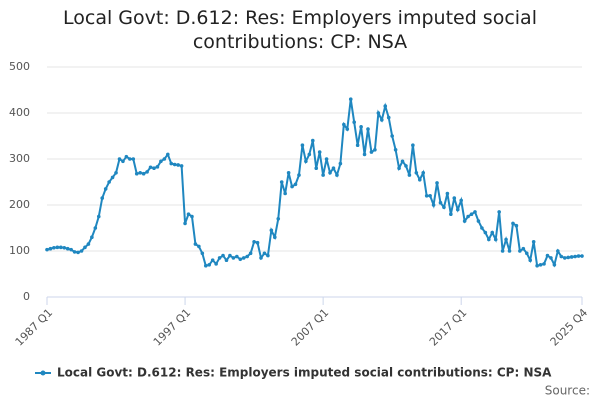  What do you see at coordinates (19, 66) in the screenshot?
I see `y-tick-label: 500` at bounding box center [19, 66].